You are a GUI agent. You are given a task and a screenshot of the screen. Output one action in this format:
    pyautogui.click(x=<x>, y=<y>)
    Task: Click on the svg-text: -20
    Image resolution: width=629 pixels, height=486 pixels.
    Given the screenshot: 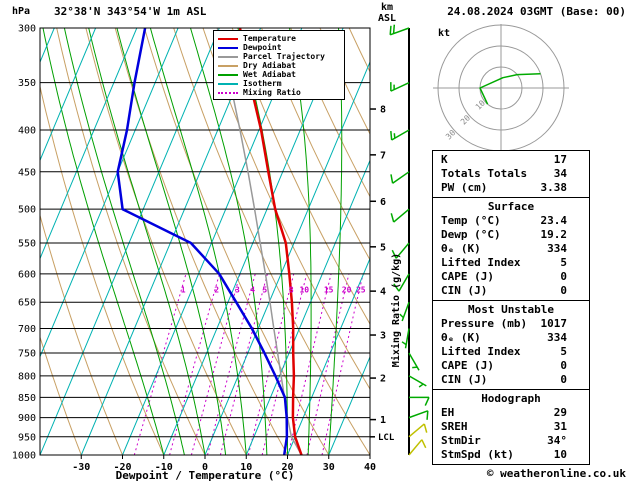 What is the action you would take?
    pyautogui.click(x=122, y=467)
    